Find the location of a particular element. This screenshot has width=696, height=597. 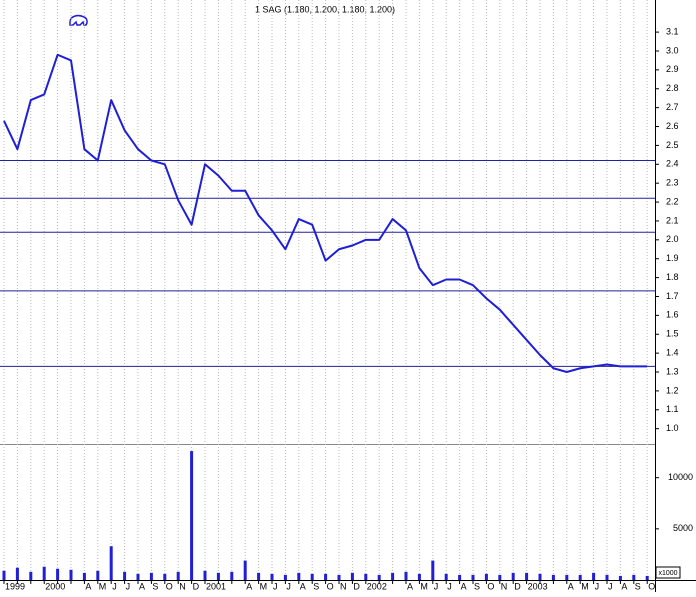

y-tick-label: 2.9 is located at coordinates (672, 69).